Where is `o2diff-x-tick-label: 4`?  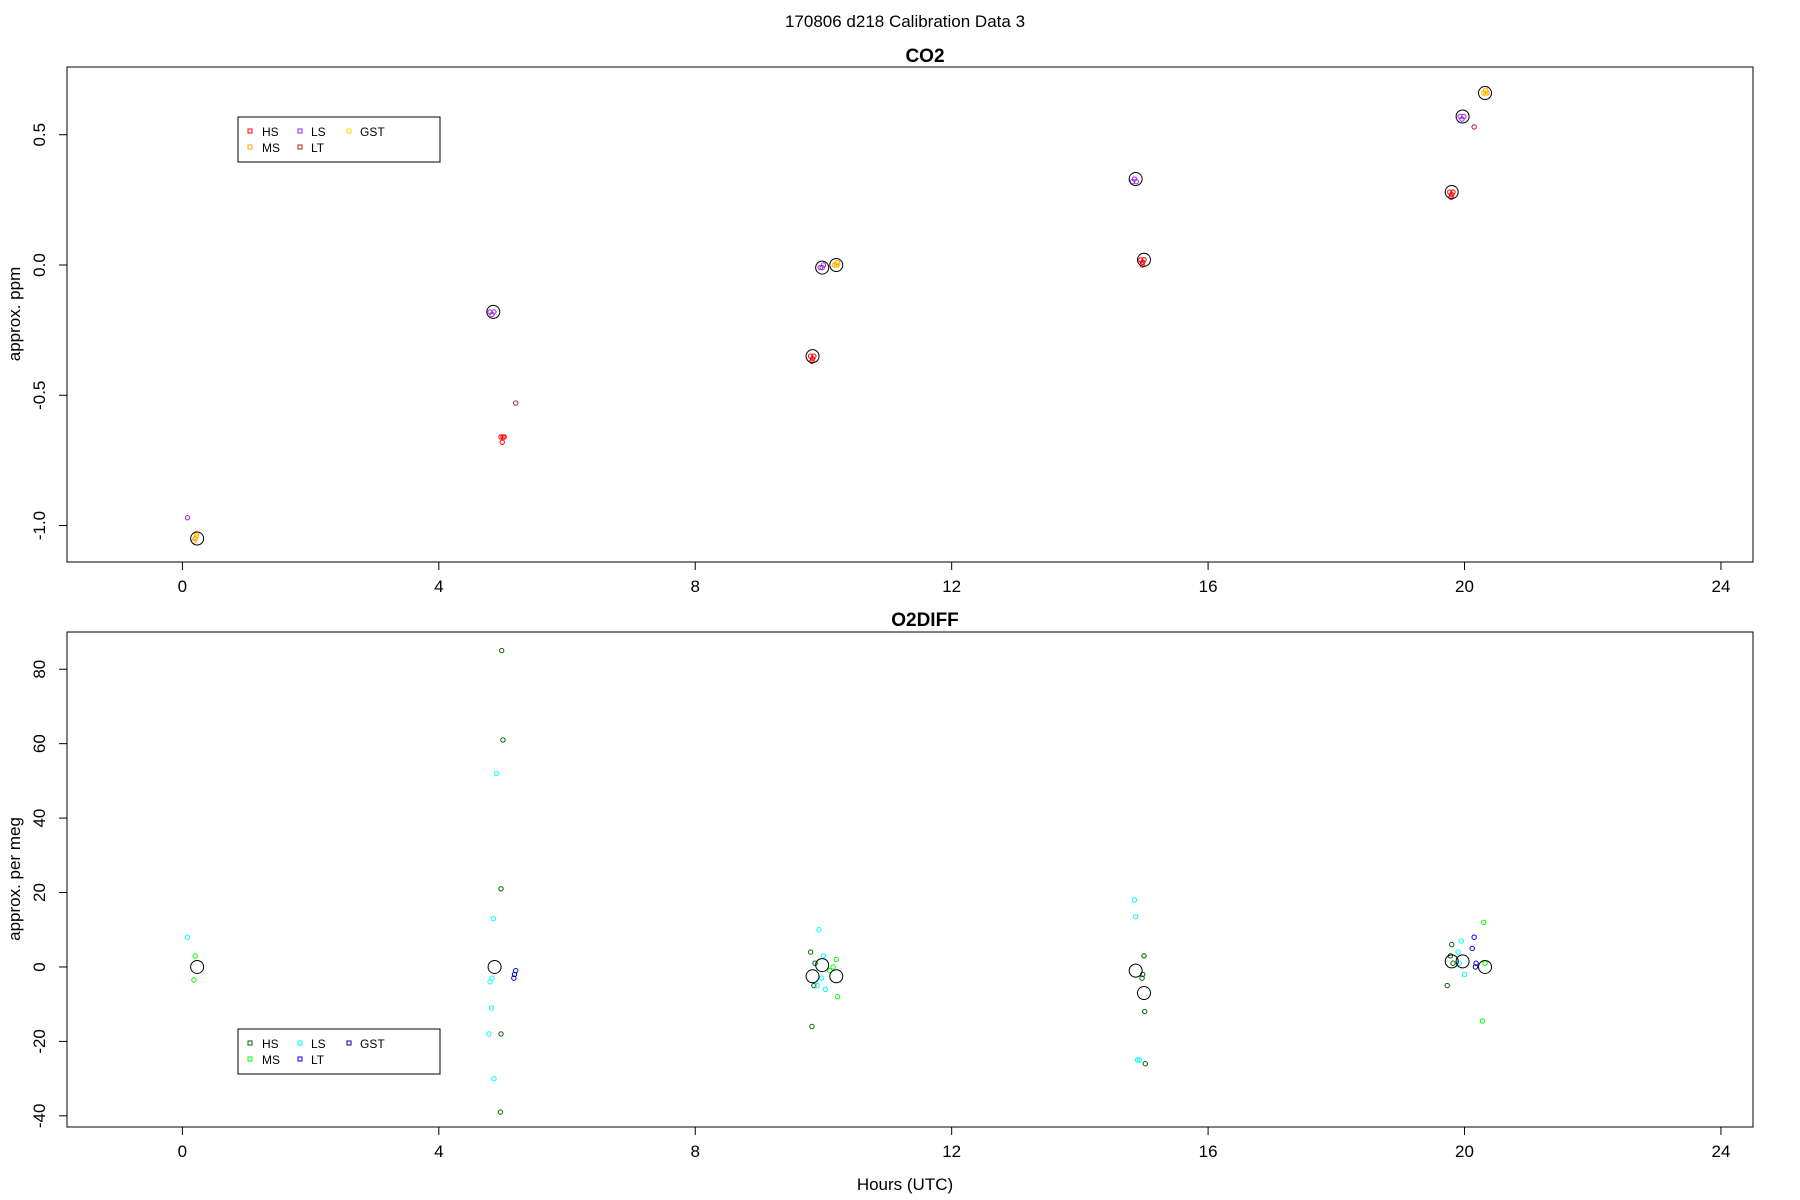
o2diff-x-tick-label: 4 is located at coordinates (438, 1151).